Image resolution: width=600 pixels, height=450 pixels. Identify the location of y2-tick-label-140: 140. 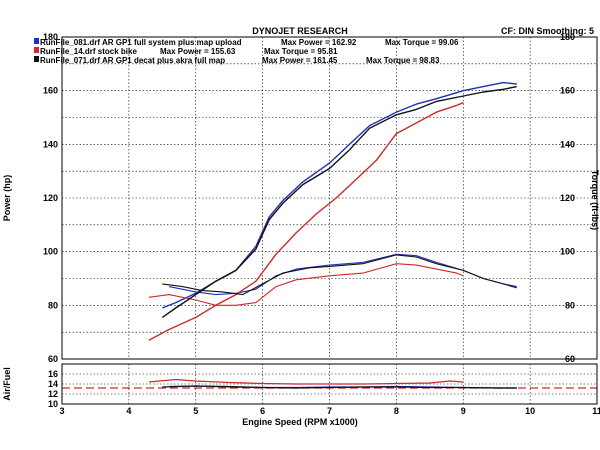
(567, 144).